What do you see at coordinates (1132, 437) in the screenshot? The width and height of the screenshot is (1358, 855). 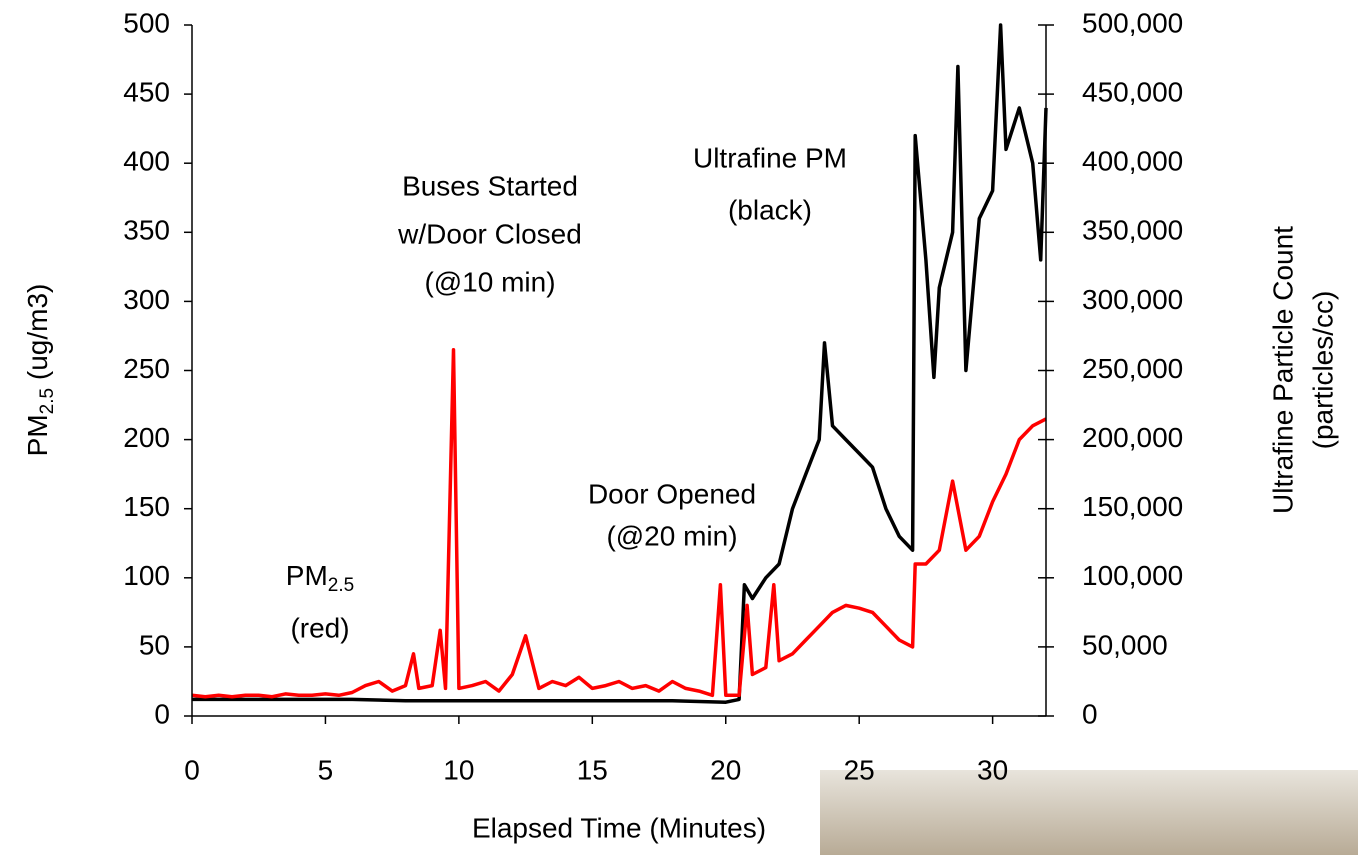 I see `y2-tick-label: 200,000` at bounding box center [1132, 437].